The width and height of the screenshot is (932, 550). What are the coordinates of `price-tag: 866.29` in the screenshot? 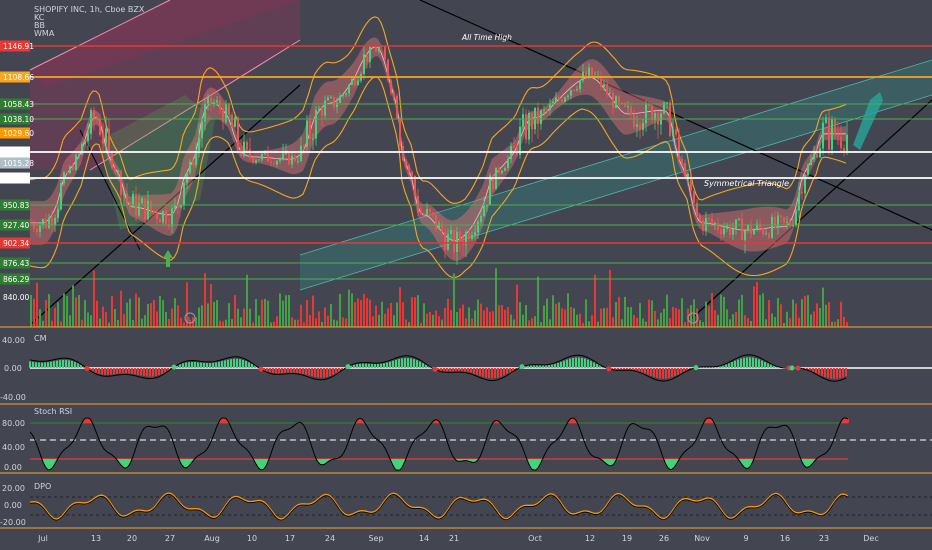 It's located at (15, 279).